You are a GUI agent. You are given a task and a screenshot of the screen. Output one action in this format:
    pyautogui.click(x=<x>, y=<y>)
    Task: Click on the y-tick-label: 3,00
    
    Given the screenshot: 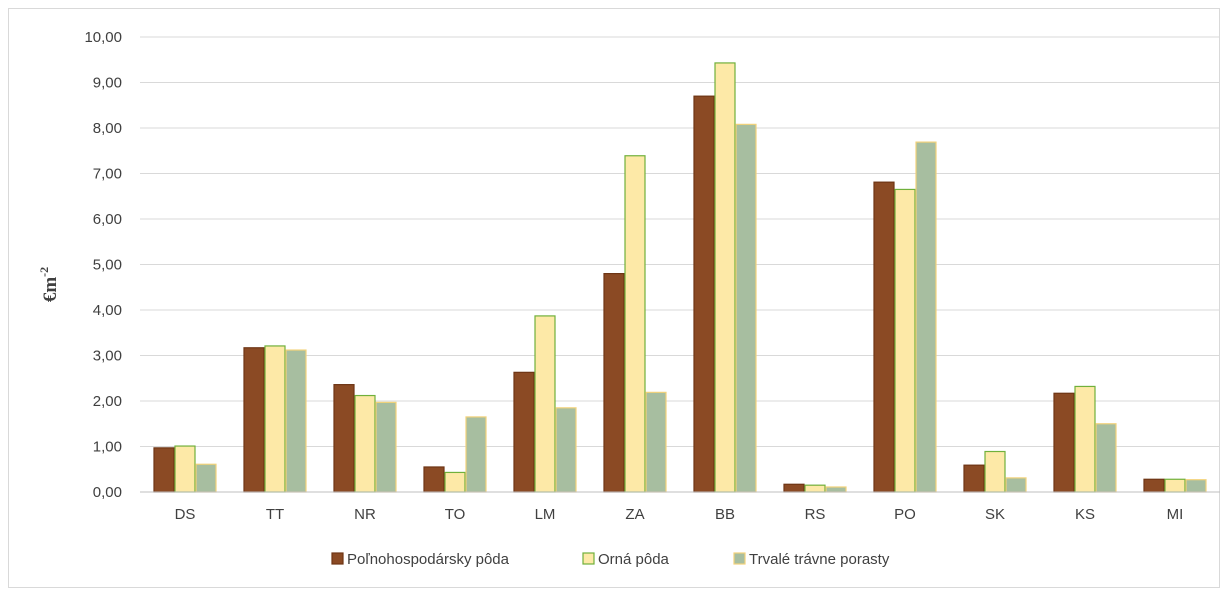 What is the action you would take?
    pyautogui.click(x=107, y=356)
    